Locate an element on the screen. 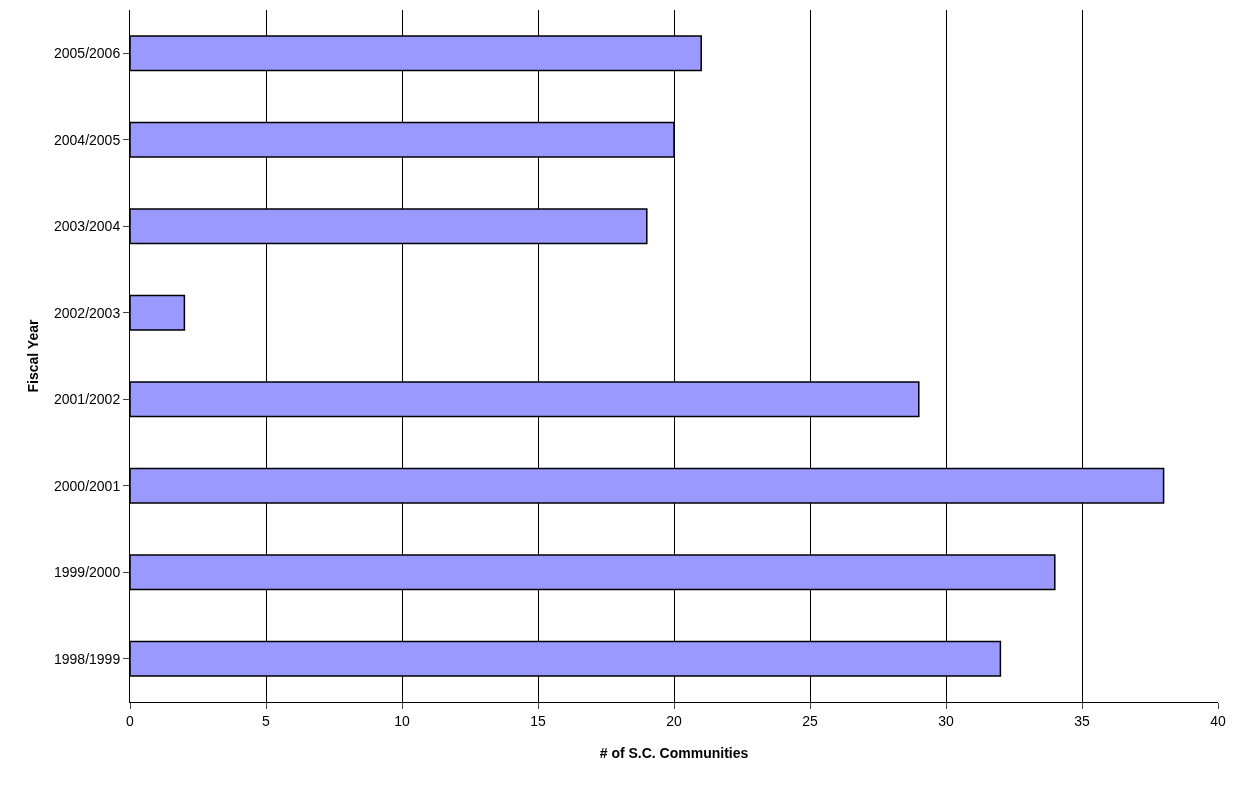  x-tick-label: 30 is located at coordinates (946, 720).